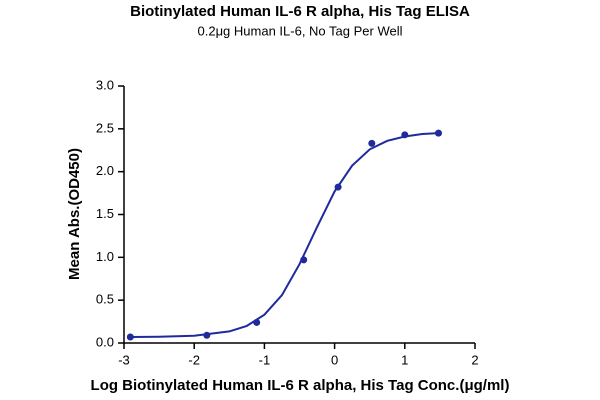 Image resolution: width=600 pixels, height=400 pixels. What do you see at coordinates (105, 170) in the screenshot?
I see `y-tick-label: 2.0` at bounding box center [105, 170].